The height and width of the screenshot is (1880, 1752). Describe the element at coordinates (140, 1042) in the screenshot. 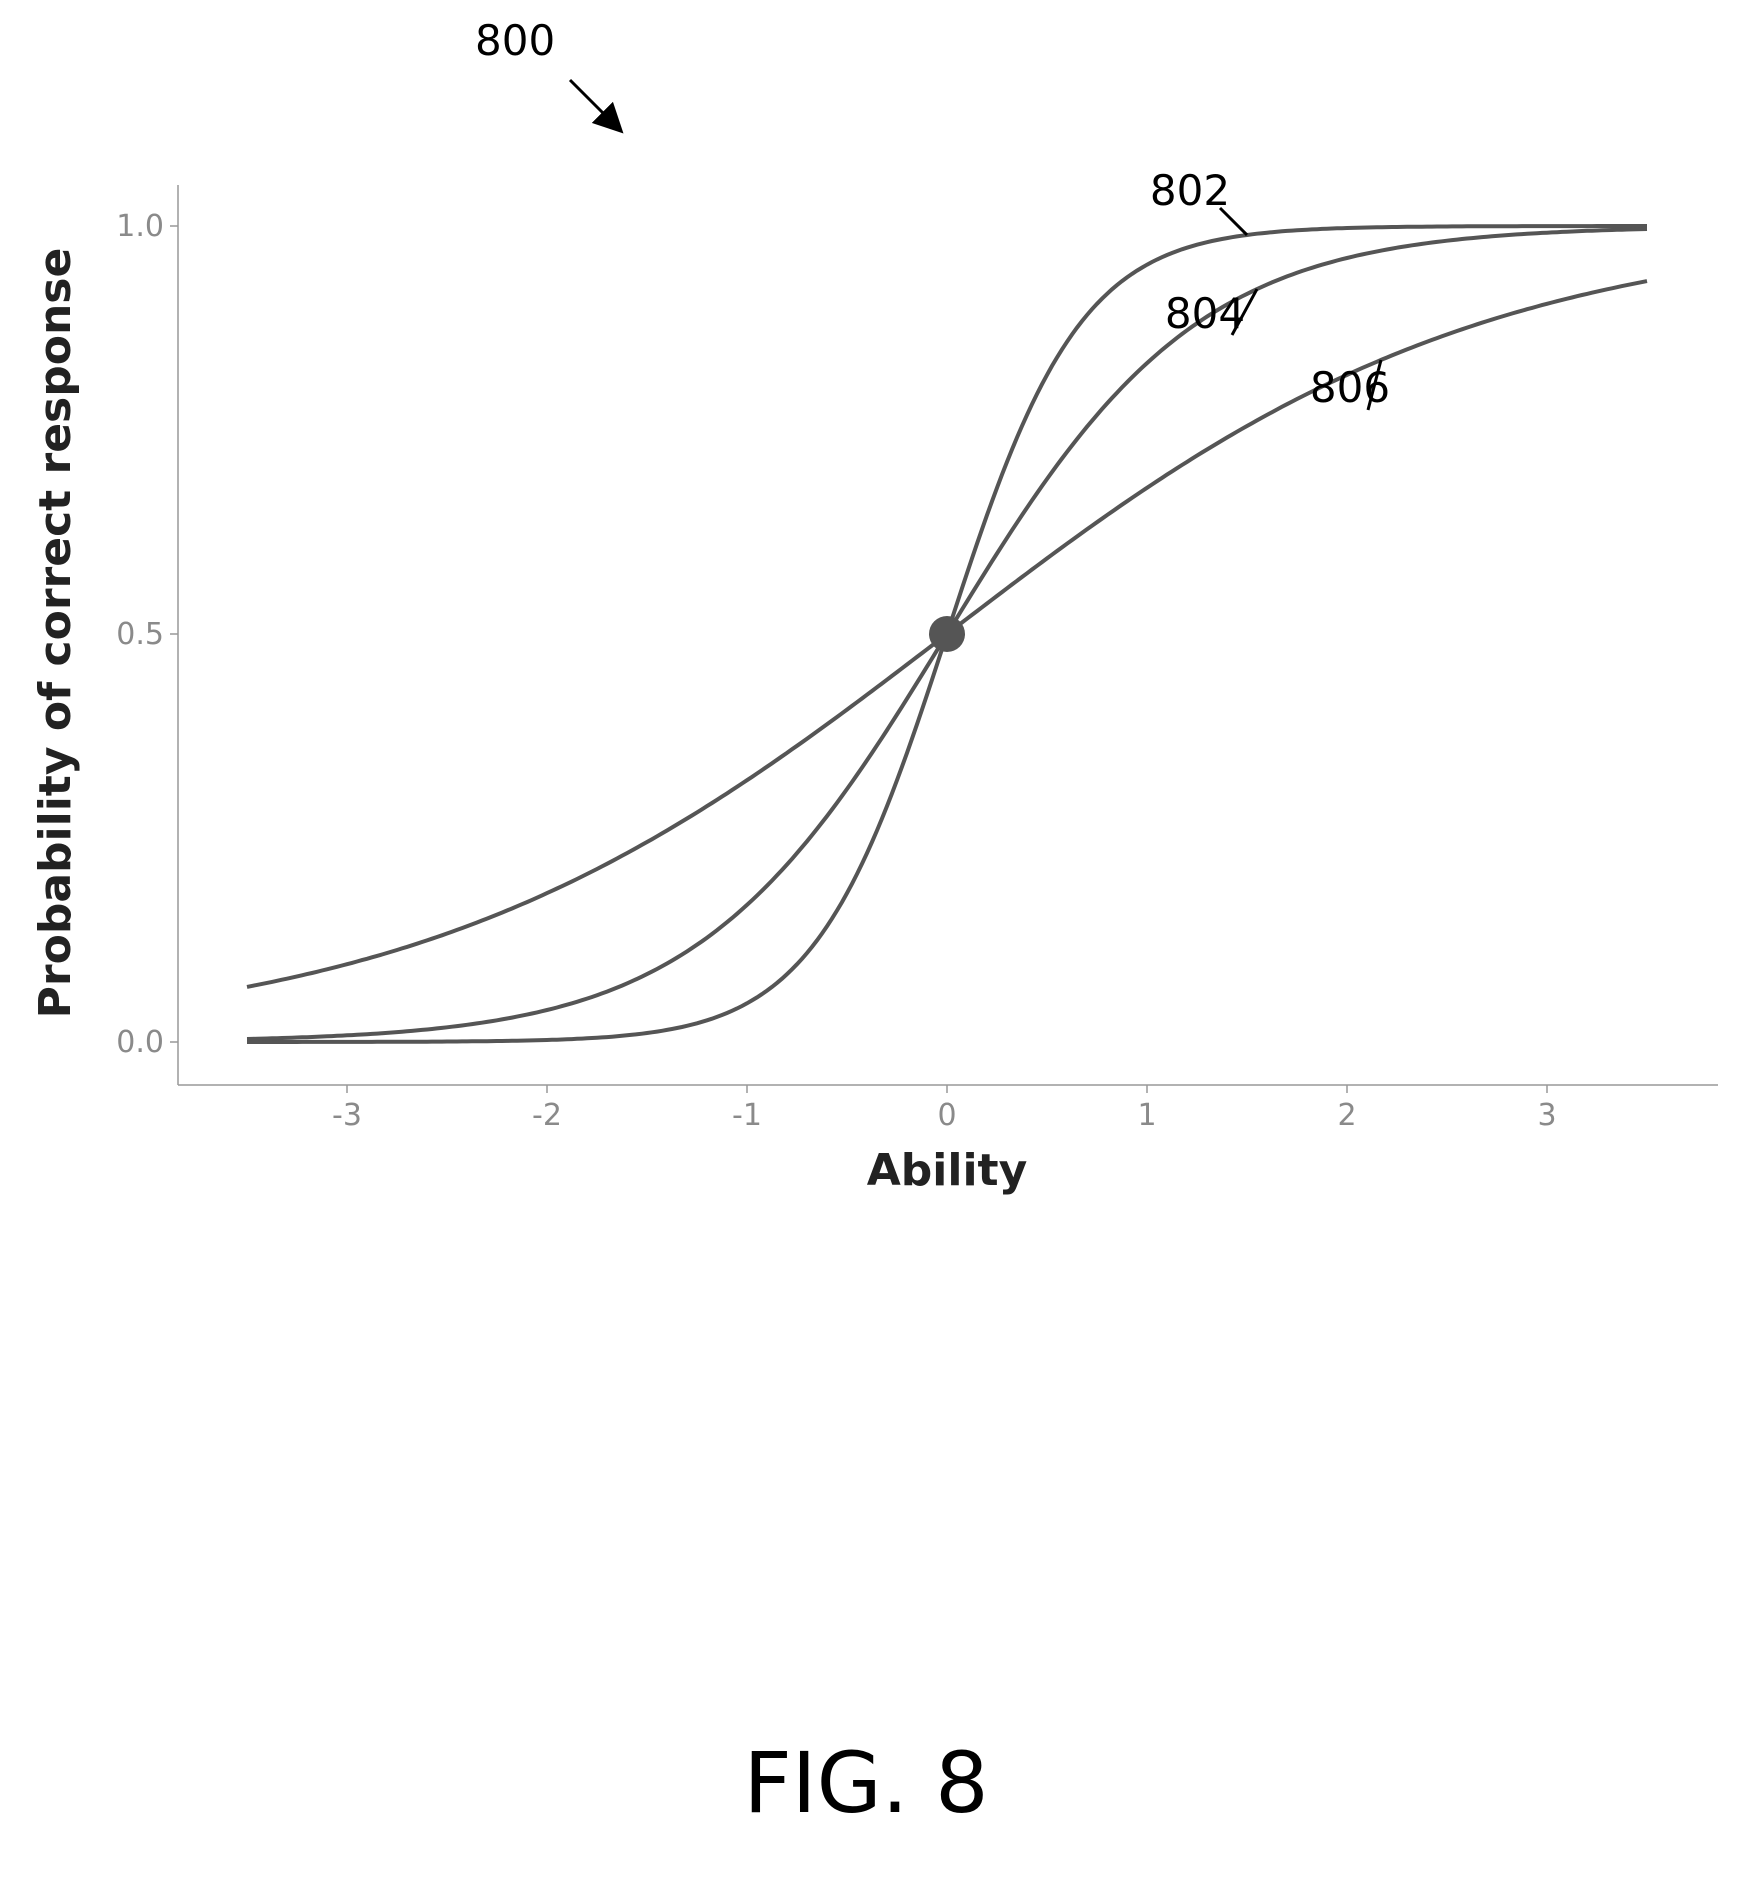

I see `y-tick-label: 0.0` at that location.